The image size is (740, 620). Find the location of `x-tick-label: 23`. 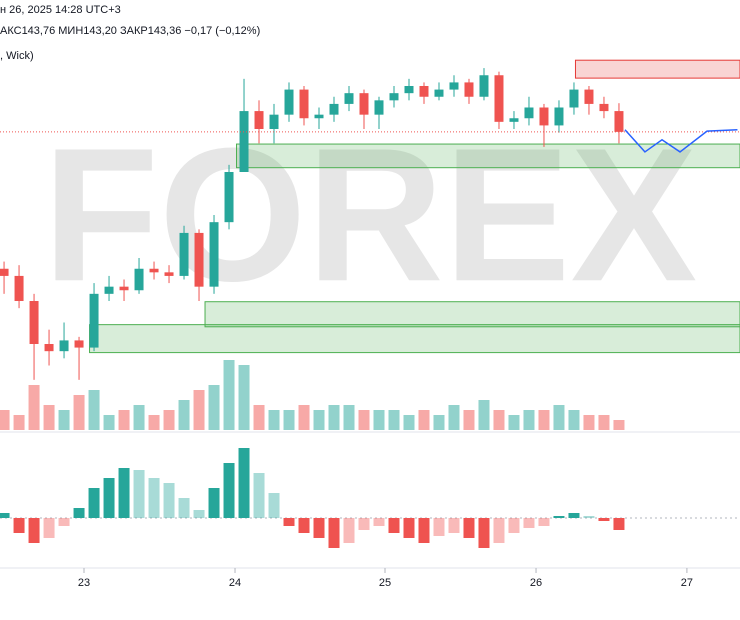

x-tick-label: 23 is located at coordinates (84, 583).